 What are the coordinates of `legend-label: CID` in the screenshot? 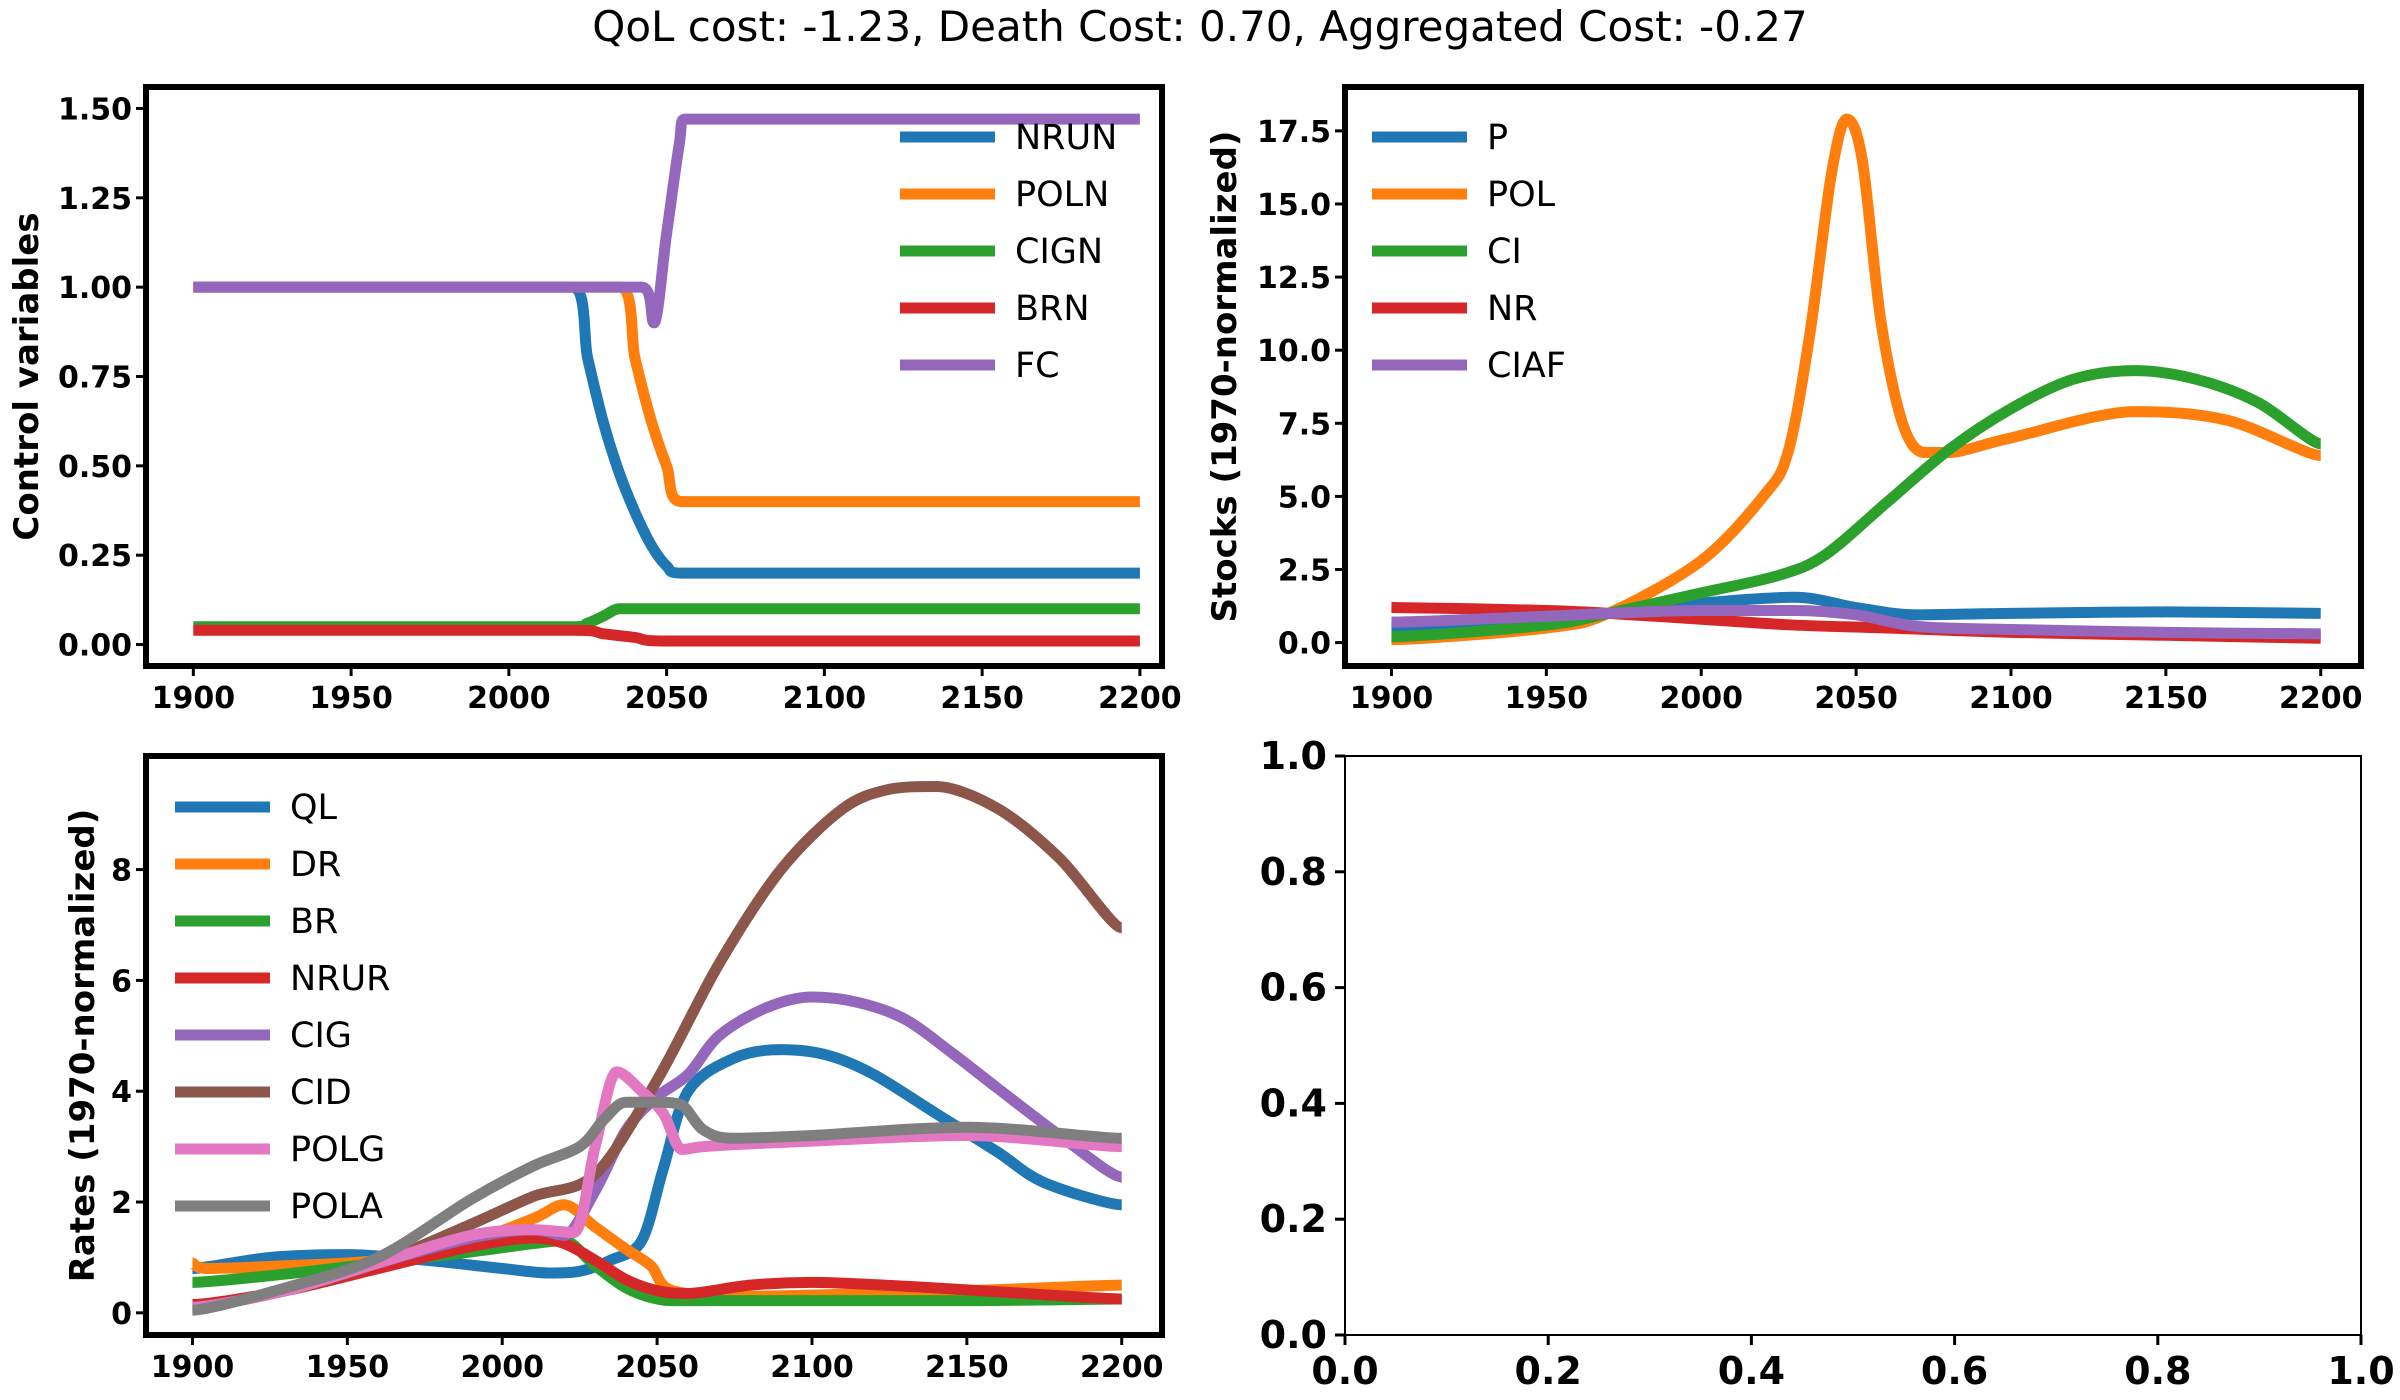 It's located at (321, 1093).